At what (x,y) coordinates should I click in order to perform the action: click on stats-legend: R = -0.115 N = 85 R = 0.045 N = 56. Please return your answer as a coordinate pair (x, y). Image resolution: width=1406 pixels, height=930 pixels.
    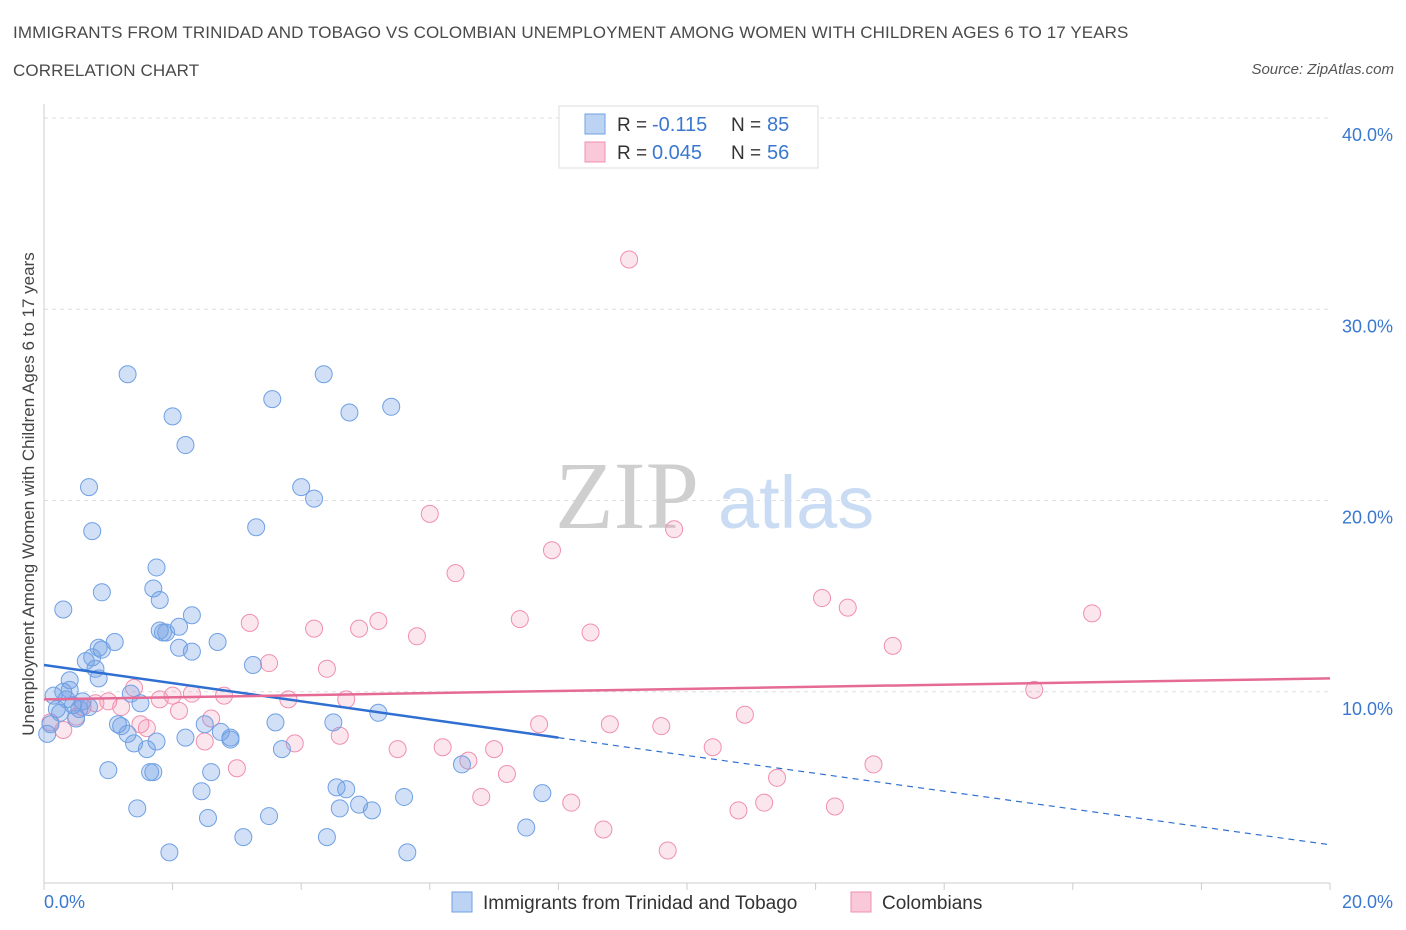
    Looking at the image, I should click on (688, 137).